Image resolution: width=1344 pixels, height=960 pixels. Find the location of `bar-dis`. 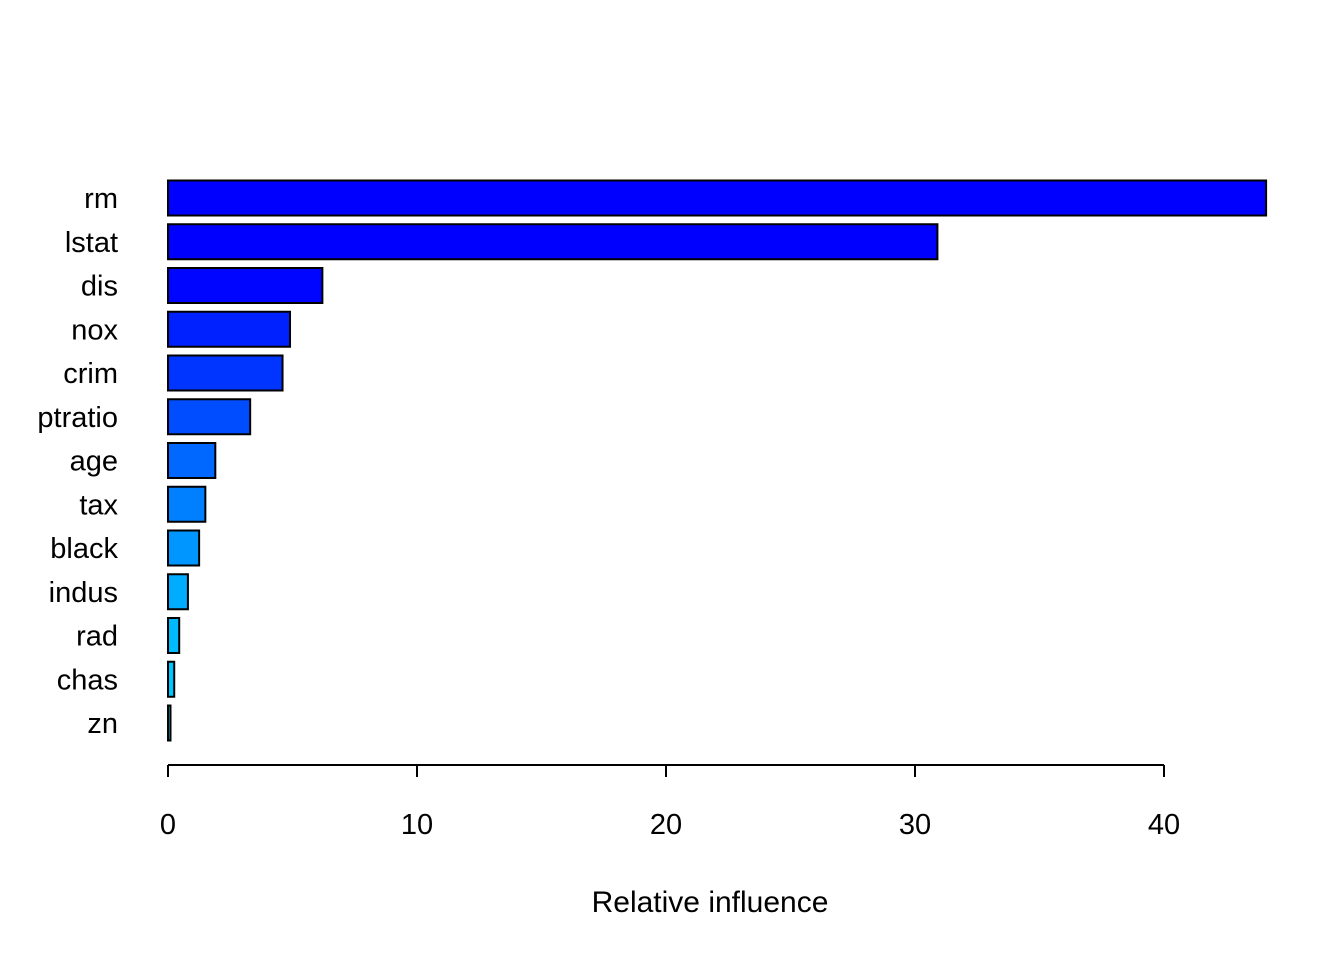

bar-dis is located at coordinates (245, 285).